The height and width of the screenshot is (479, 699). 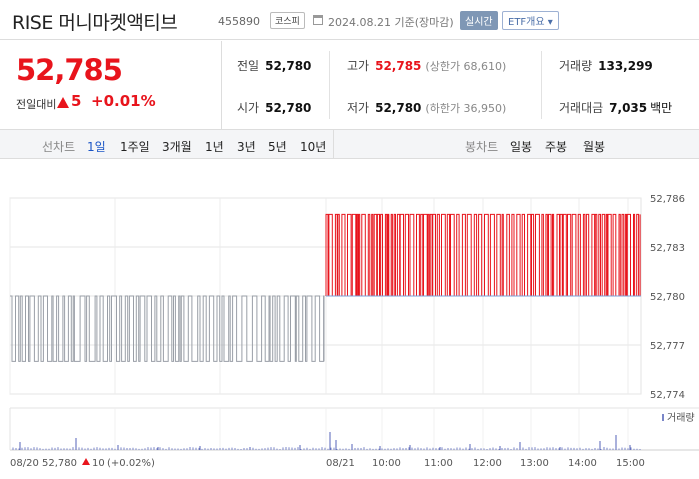 What do you see at coordinates (36, 104) in the screenshot?
I see `change-label: 전일대비` at bounding box center [36, 104].